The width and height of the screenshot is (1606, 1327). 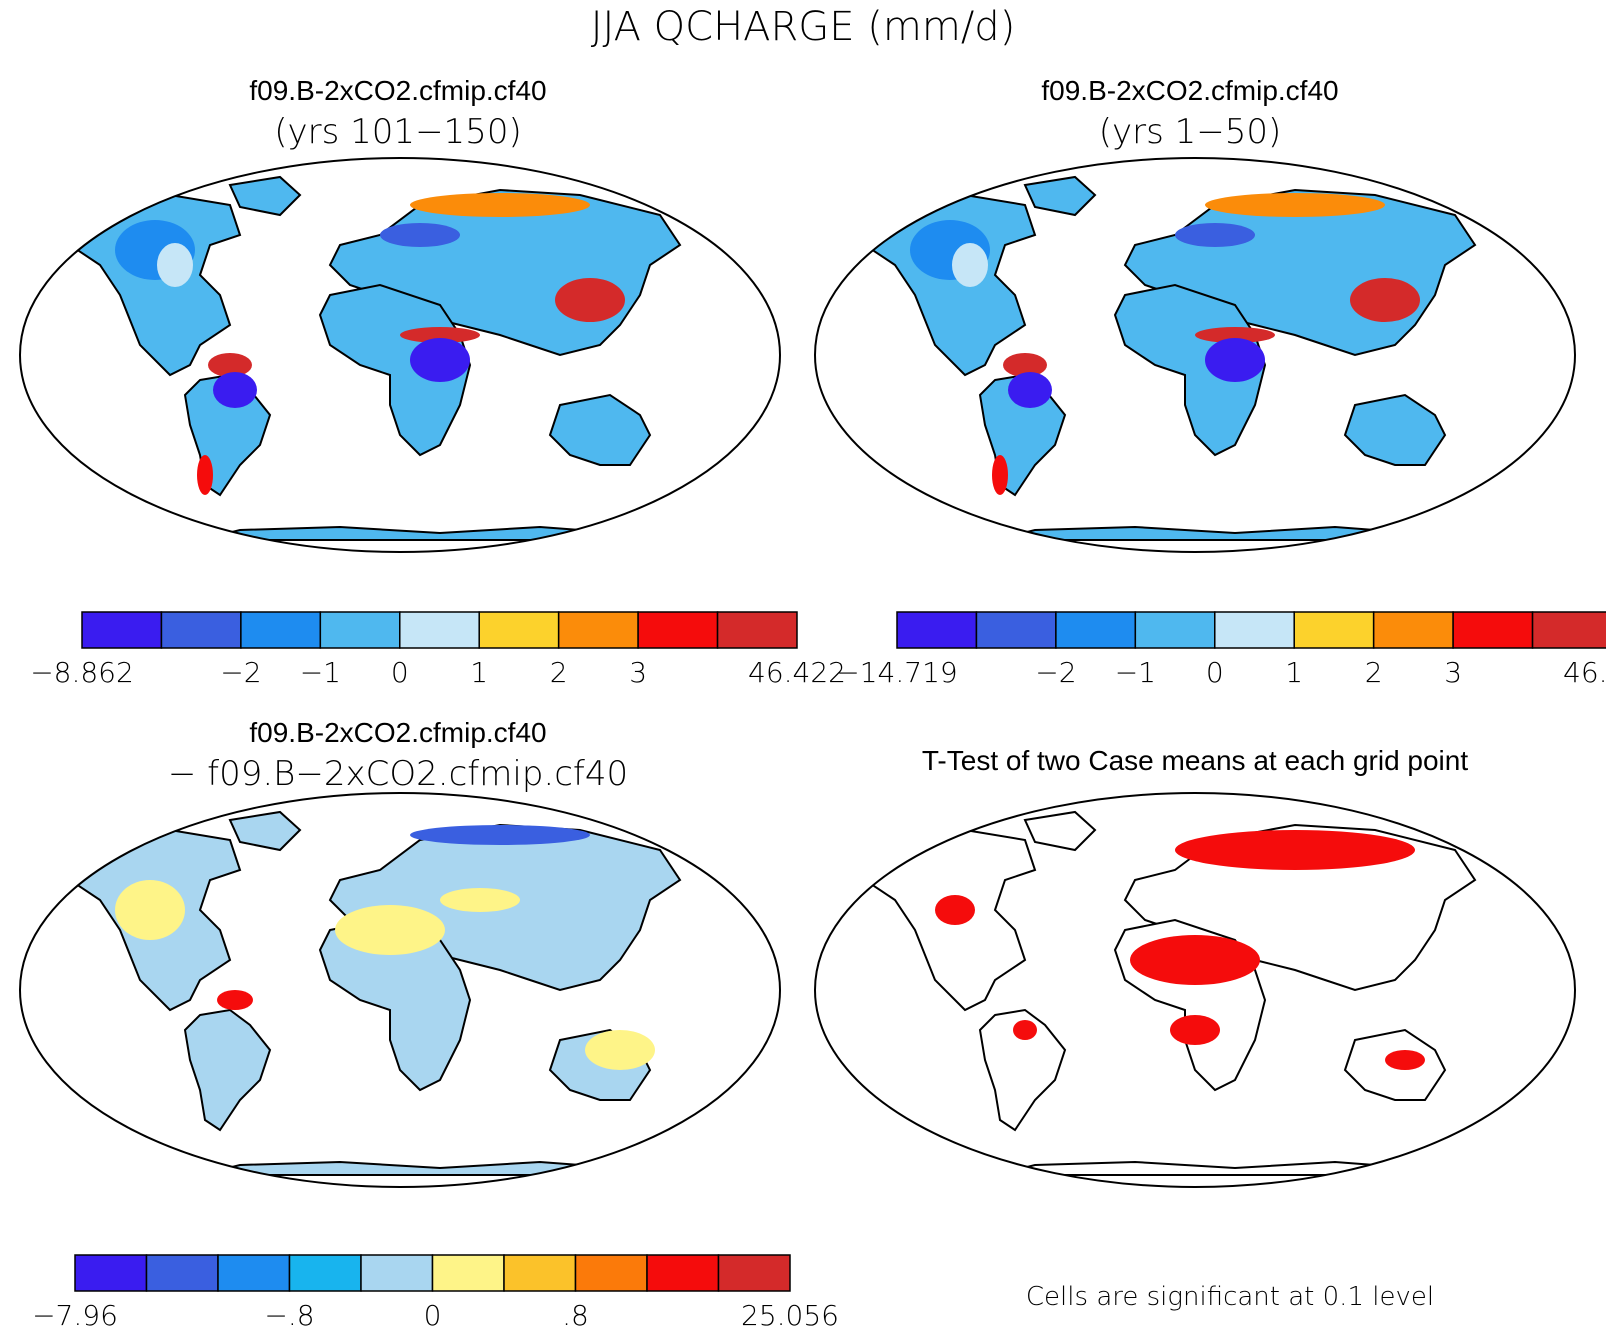 What do you see at coordinates (1230, 1297) in the screenshot?
I see `significance-note: Cells are significant at 0.1 level` at bounding box center [1230, 1297].